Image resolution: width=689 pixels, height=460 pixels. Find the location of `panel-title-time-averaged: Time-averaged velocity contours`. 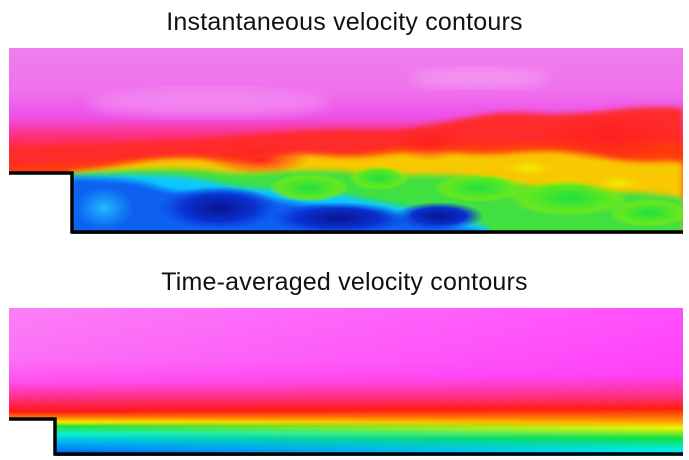

panel-title-time-averaged: Time-averaged velocity contours is located at coordinates (344, 282).